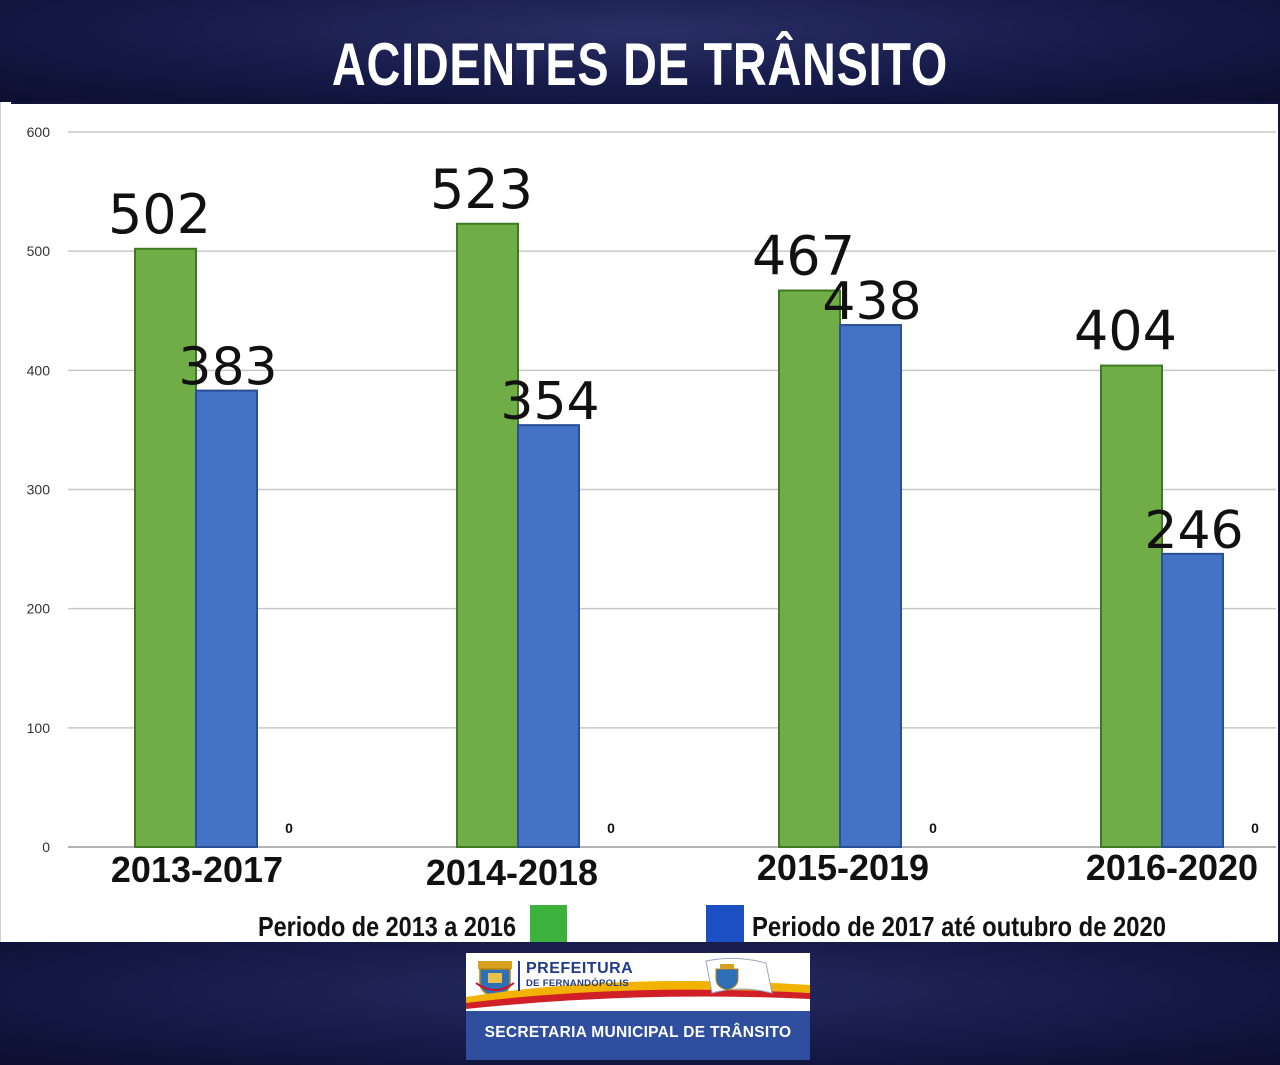 The image size is (1280, 1065). I want to click on logo-name: PREFEITURA, so click(580, 968).